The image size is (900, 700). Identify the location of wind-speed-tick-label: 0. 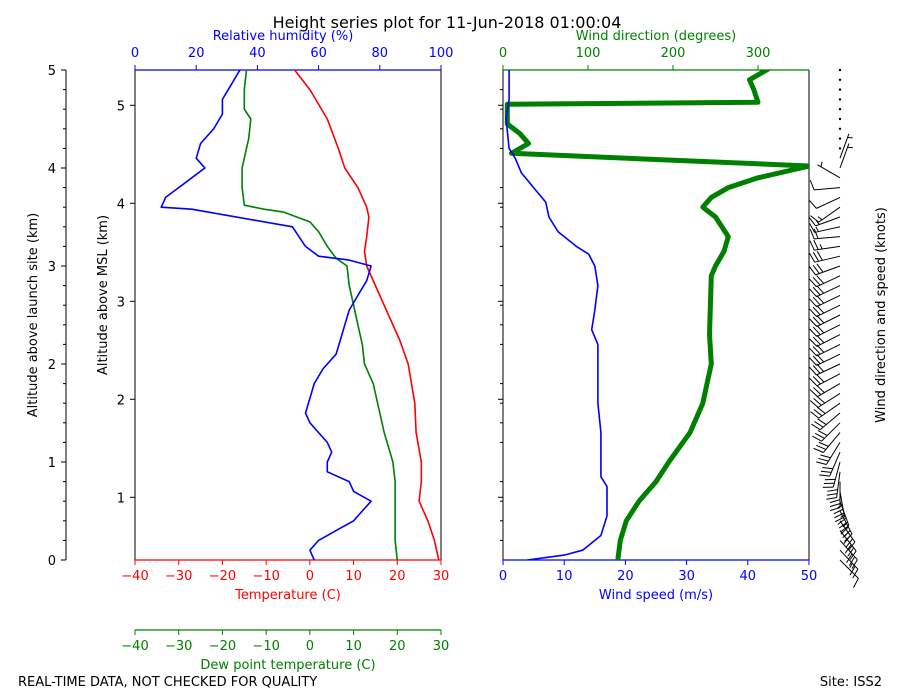
(503, 576).